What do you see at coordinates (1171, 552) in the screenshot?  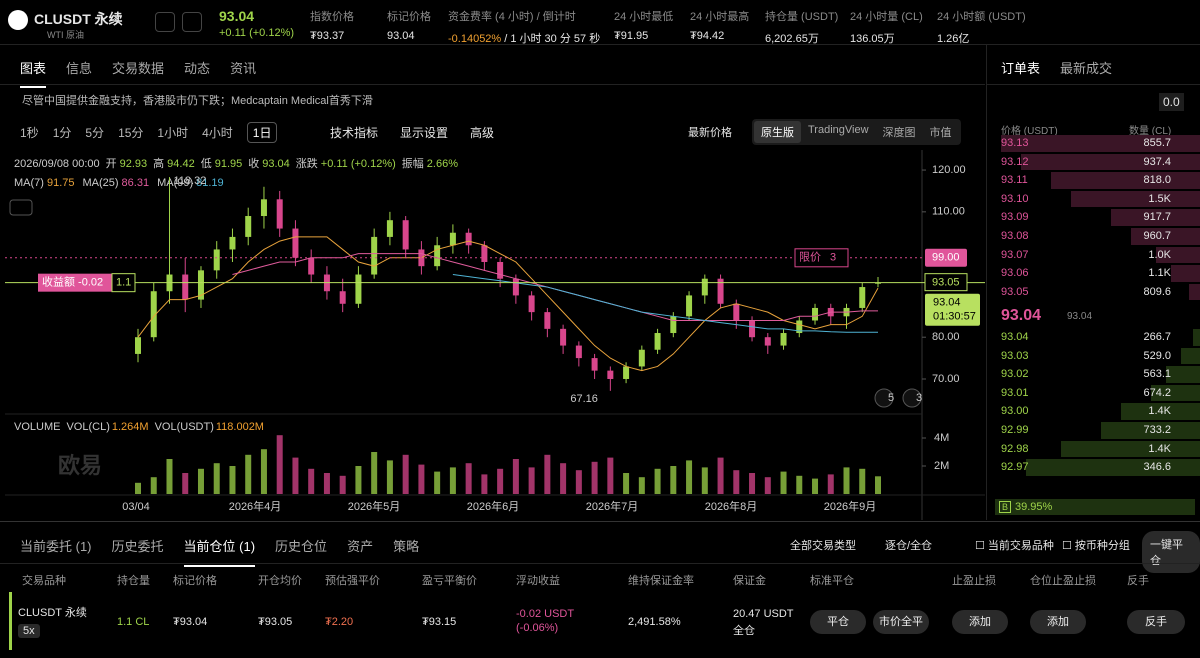 I see `close-all: 一键平仓` at bounding box center [1171, 552].